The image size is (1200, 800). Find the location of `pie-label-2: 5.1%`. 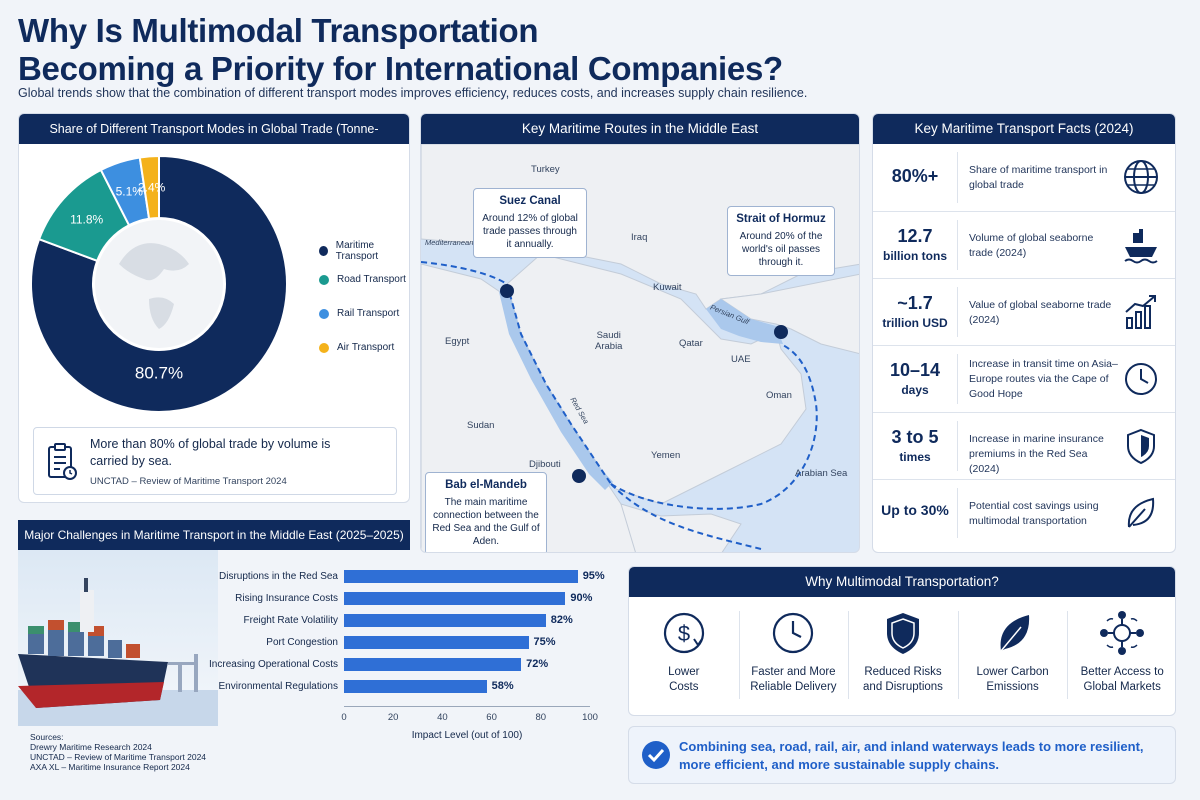

pie-label-2: 5.1% is located at coordinates (130, 192).